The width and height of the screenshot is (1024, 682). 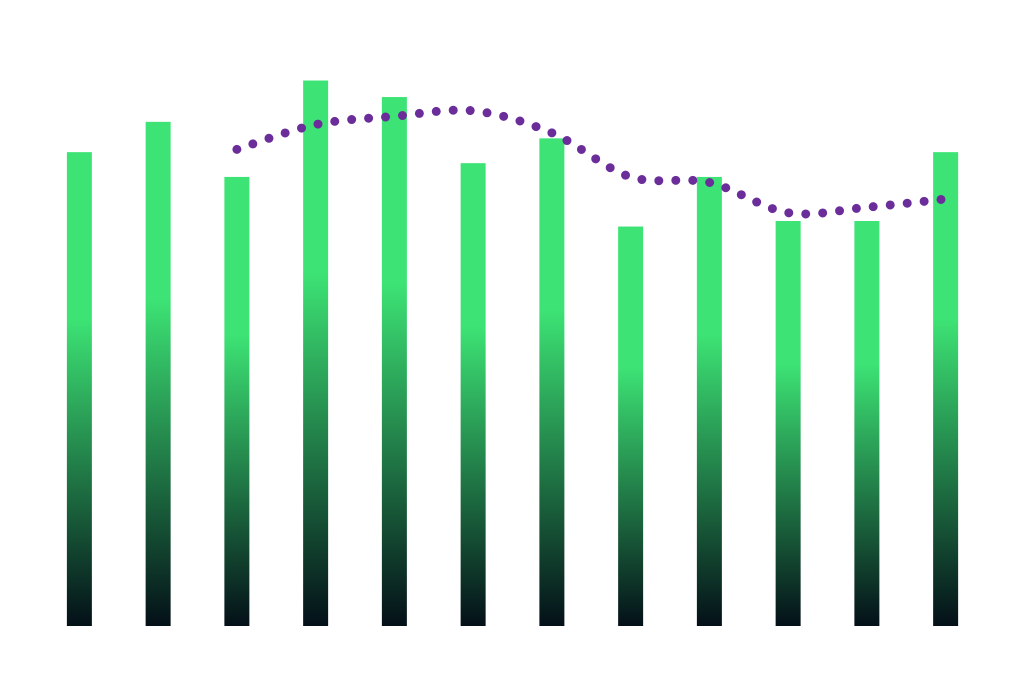 I want to click on trend-line, so click(x=591, y=162).